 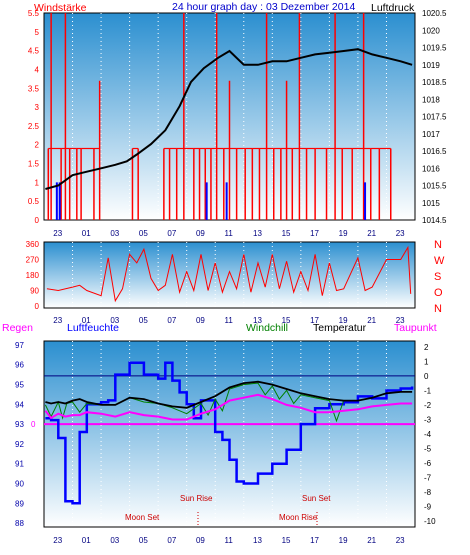 What do you see at coordinates (257, 320) in the screenshot?
I see `direction-x-tick-label: 13` at bounding box center [257, 320].